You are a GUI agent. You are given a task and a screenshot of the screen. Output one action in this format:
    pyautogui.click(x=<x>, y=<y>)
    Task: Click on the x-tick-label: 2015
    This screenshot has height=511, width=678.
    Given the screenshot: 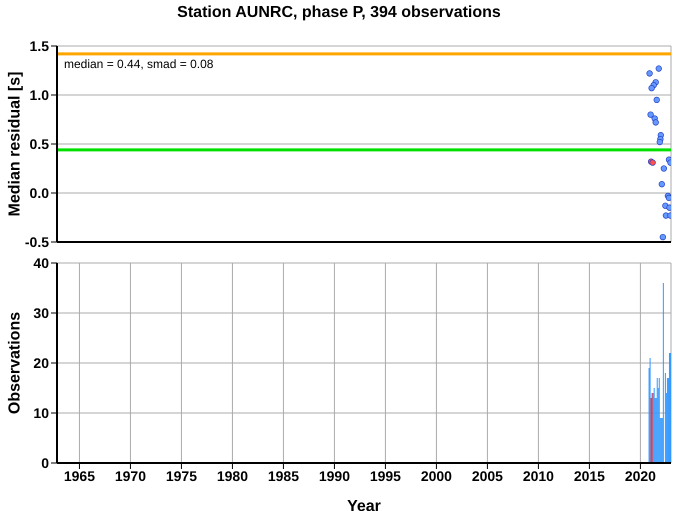 What is the action you would take?
    pyautogui.click(x=590, y=476)
    